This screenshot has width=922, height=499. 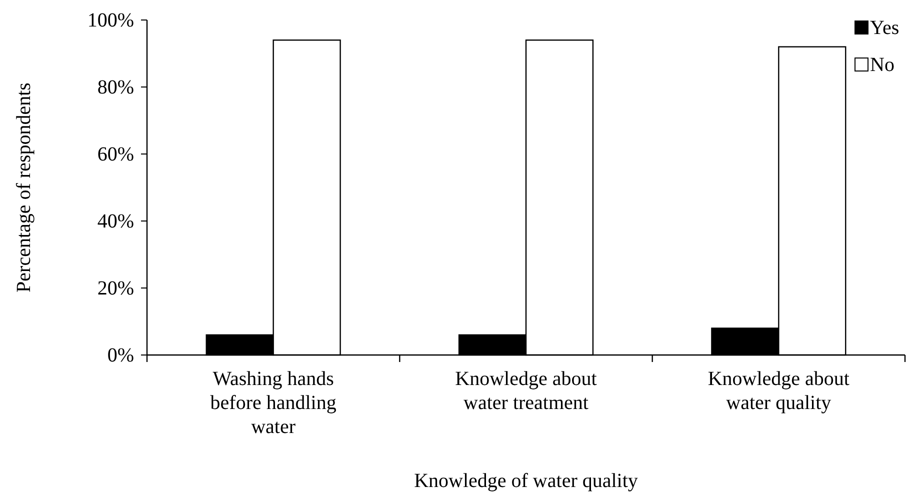 I want to click on y-tick-label: 100%, so click(x=110, y=20).